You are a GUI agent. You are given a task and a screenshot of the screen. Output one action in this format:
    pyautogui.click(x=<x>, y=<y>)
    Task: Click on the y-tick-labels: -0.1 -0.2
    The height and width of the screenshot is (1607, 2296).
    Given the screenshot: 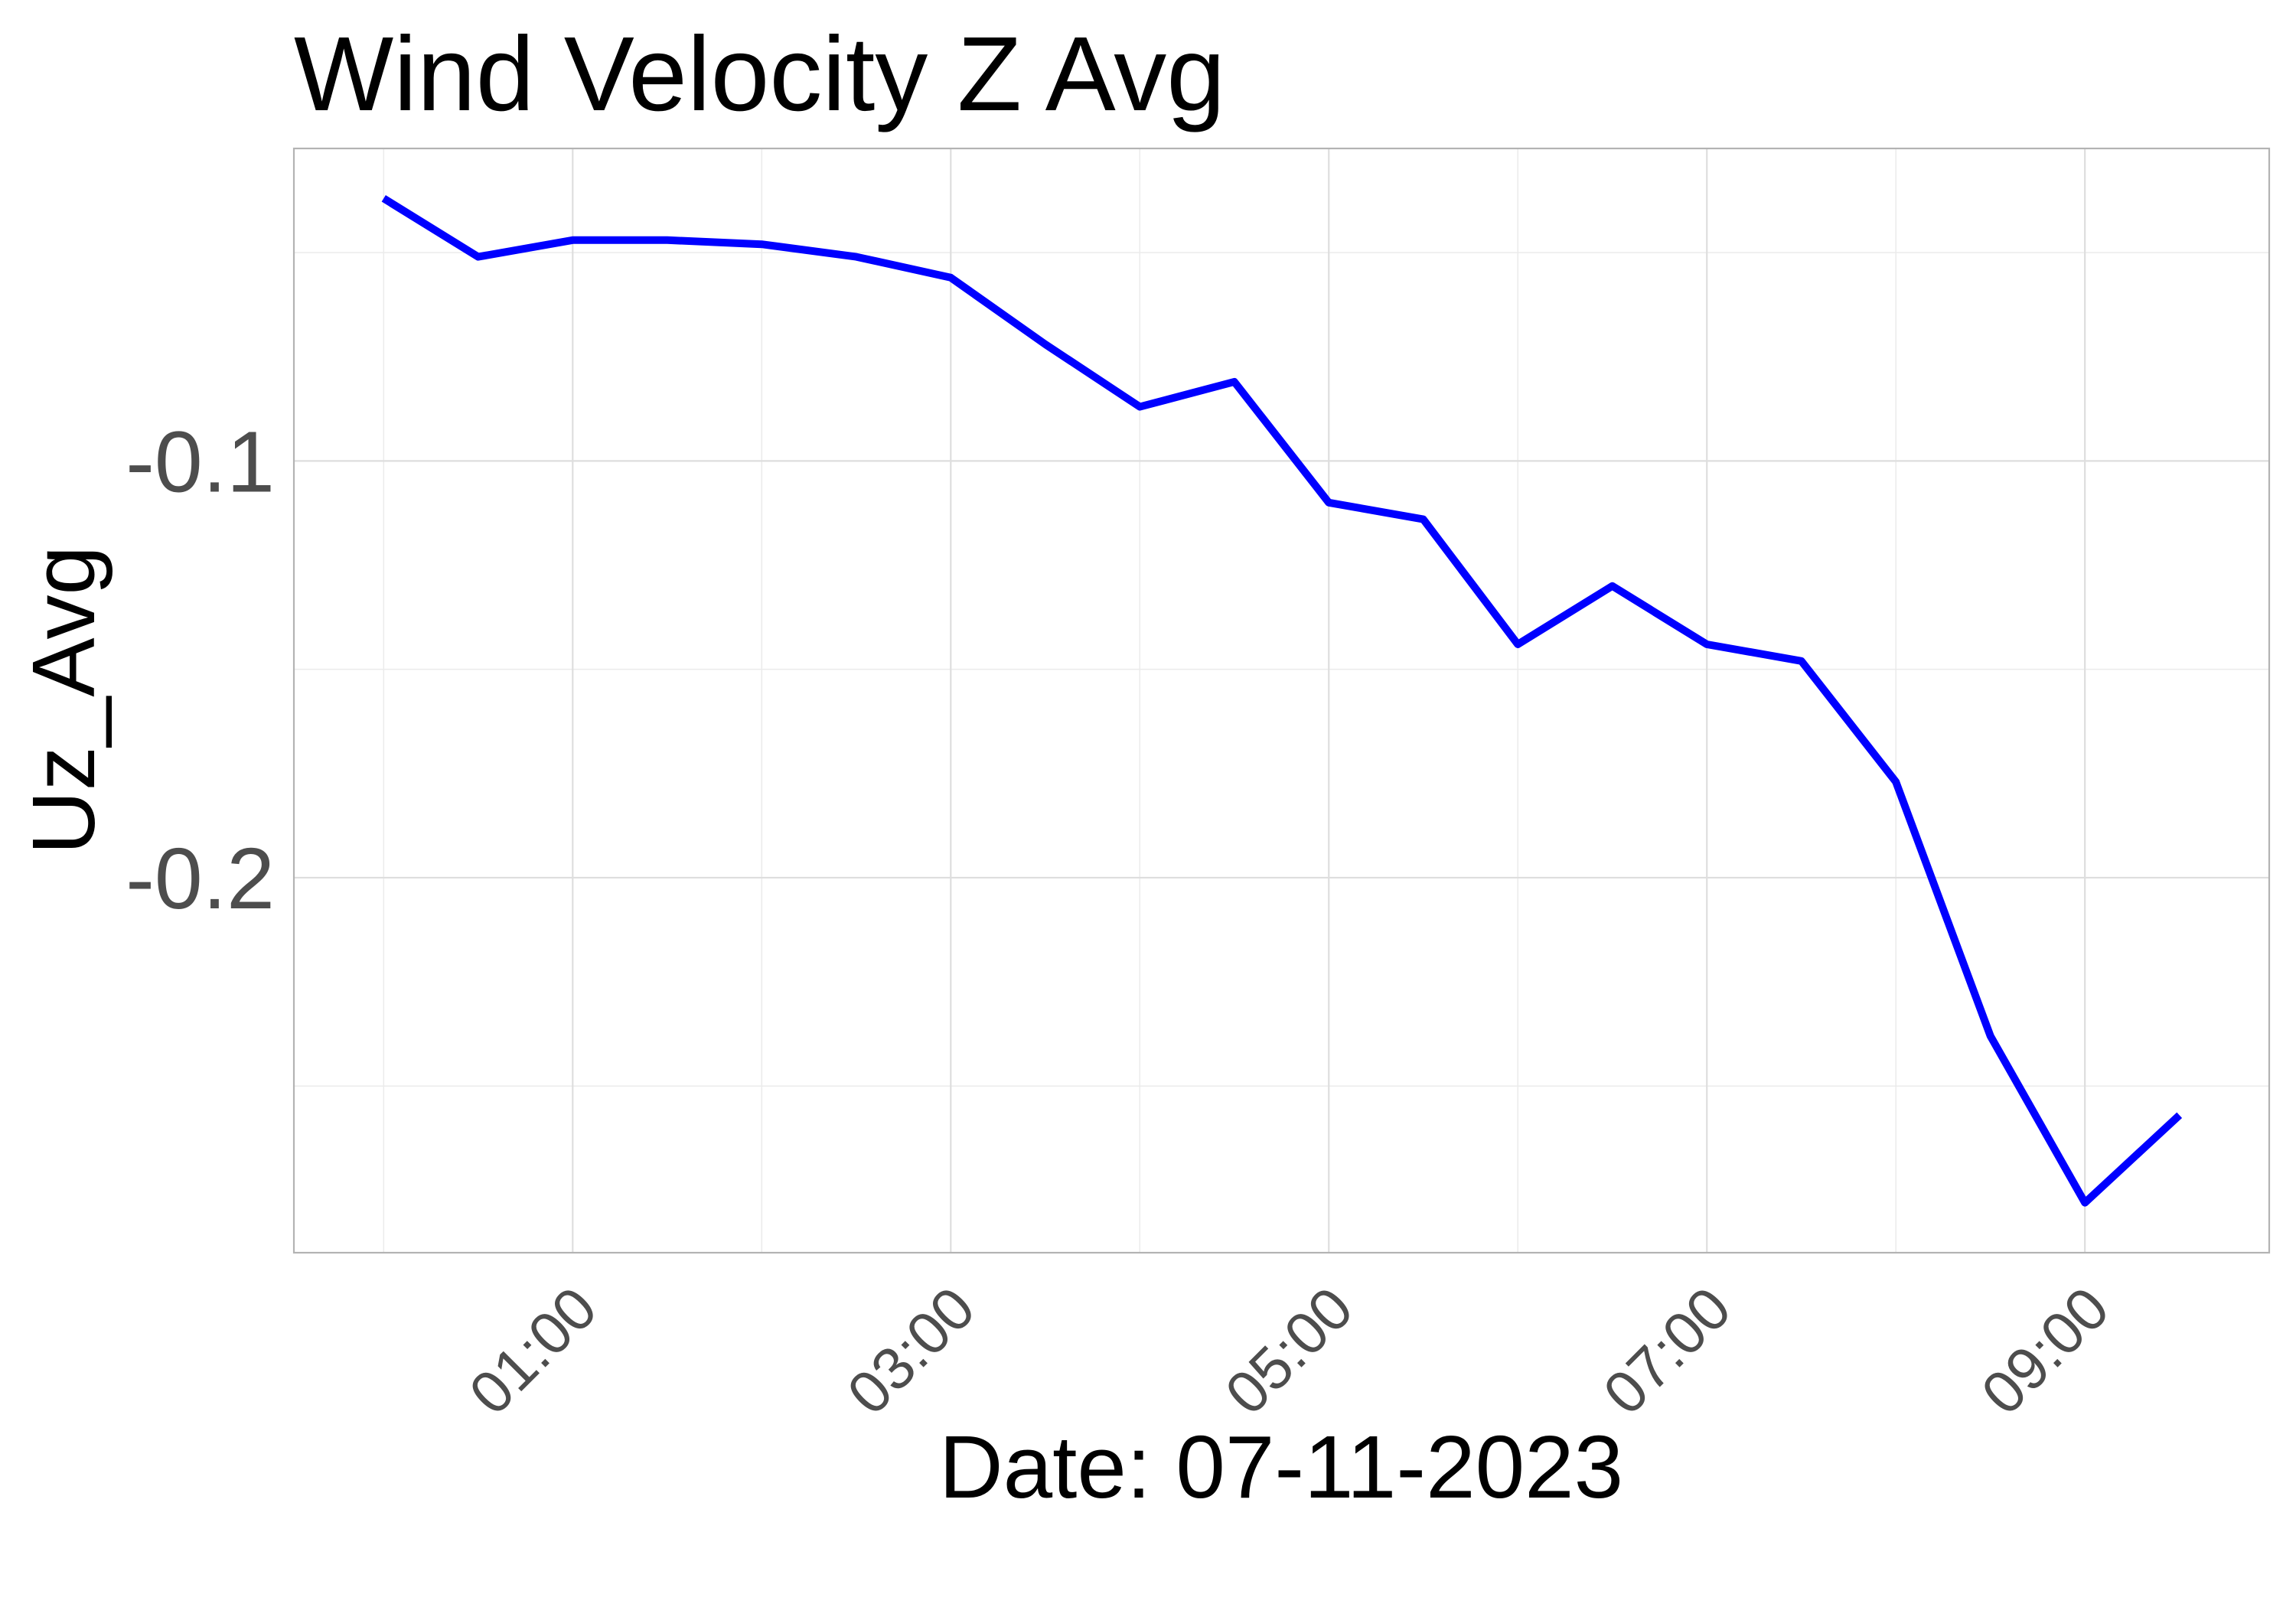 What is the action you would take?
    pyautogui.click(x=200, y=670)
    